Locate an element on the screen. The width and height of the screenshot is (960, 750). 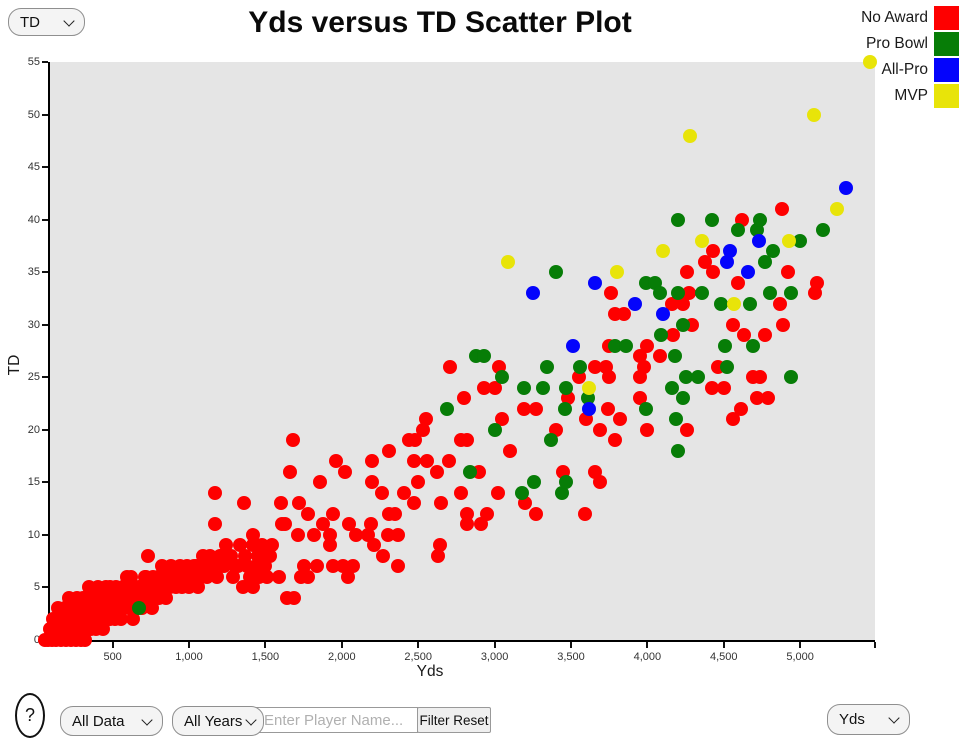
legend-row: No Award is located at coordinates (910, 18).